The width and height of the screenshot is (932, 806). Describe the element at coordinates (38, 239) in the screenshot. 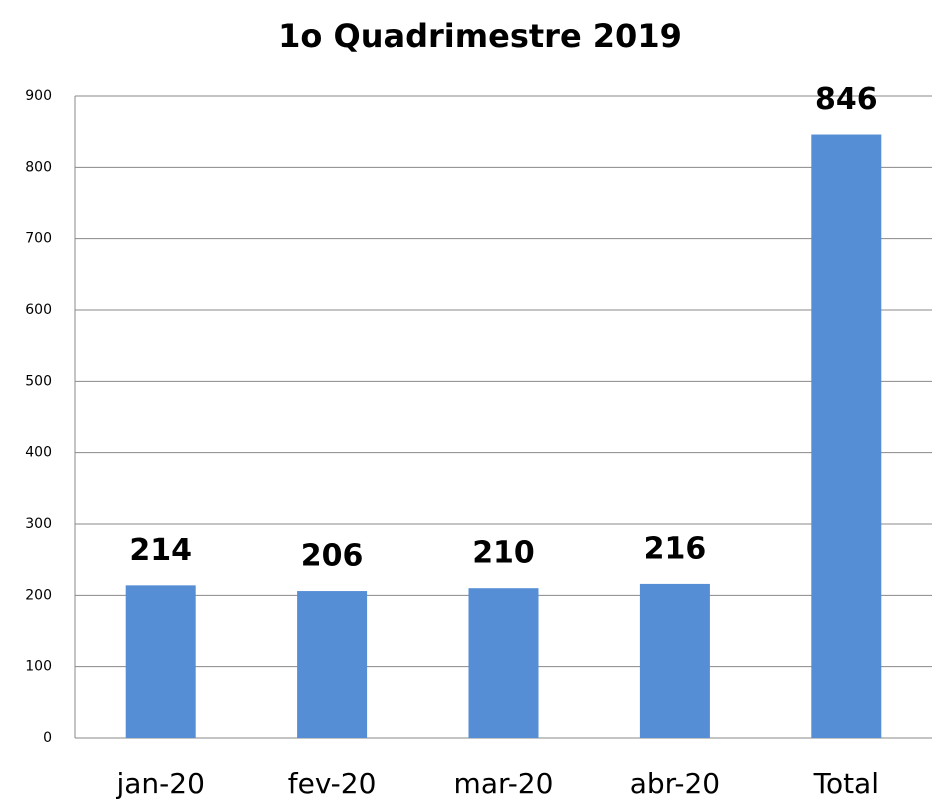

I see `y-tick-label: 700` at that location.